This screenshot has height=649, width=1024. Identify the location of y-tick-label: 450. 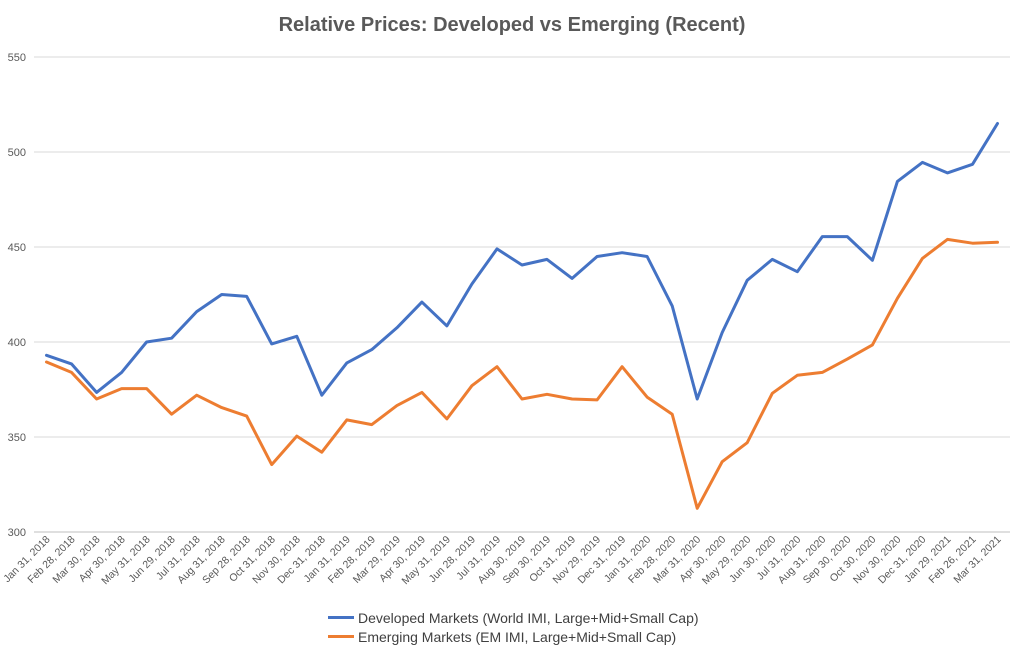
(17, 248).